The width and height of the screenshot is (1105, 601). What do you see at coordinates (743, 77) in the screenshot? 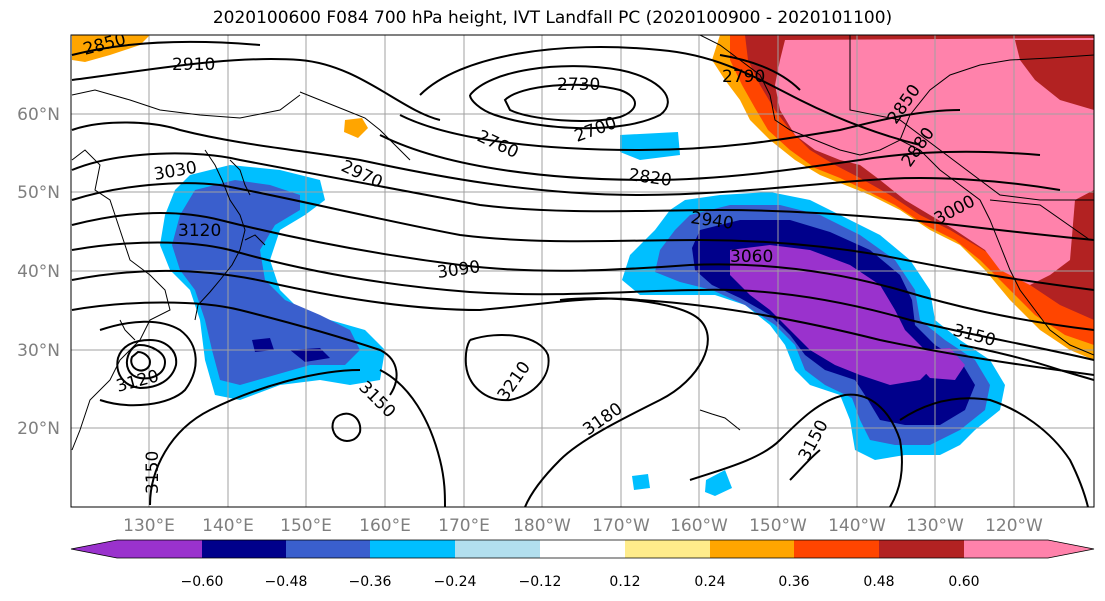
I see `contour-label: 2790` at bounding box center [743, 77].